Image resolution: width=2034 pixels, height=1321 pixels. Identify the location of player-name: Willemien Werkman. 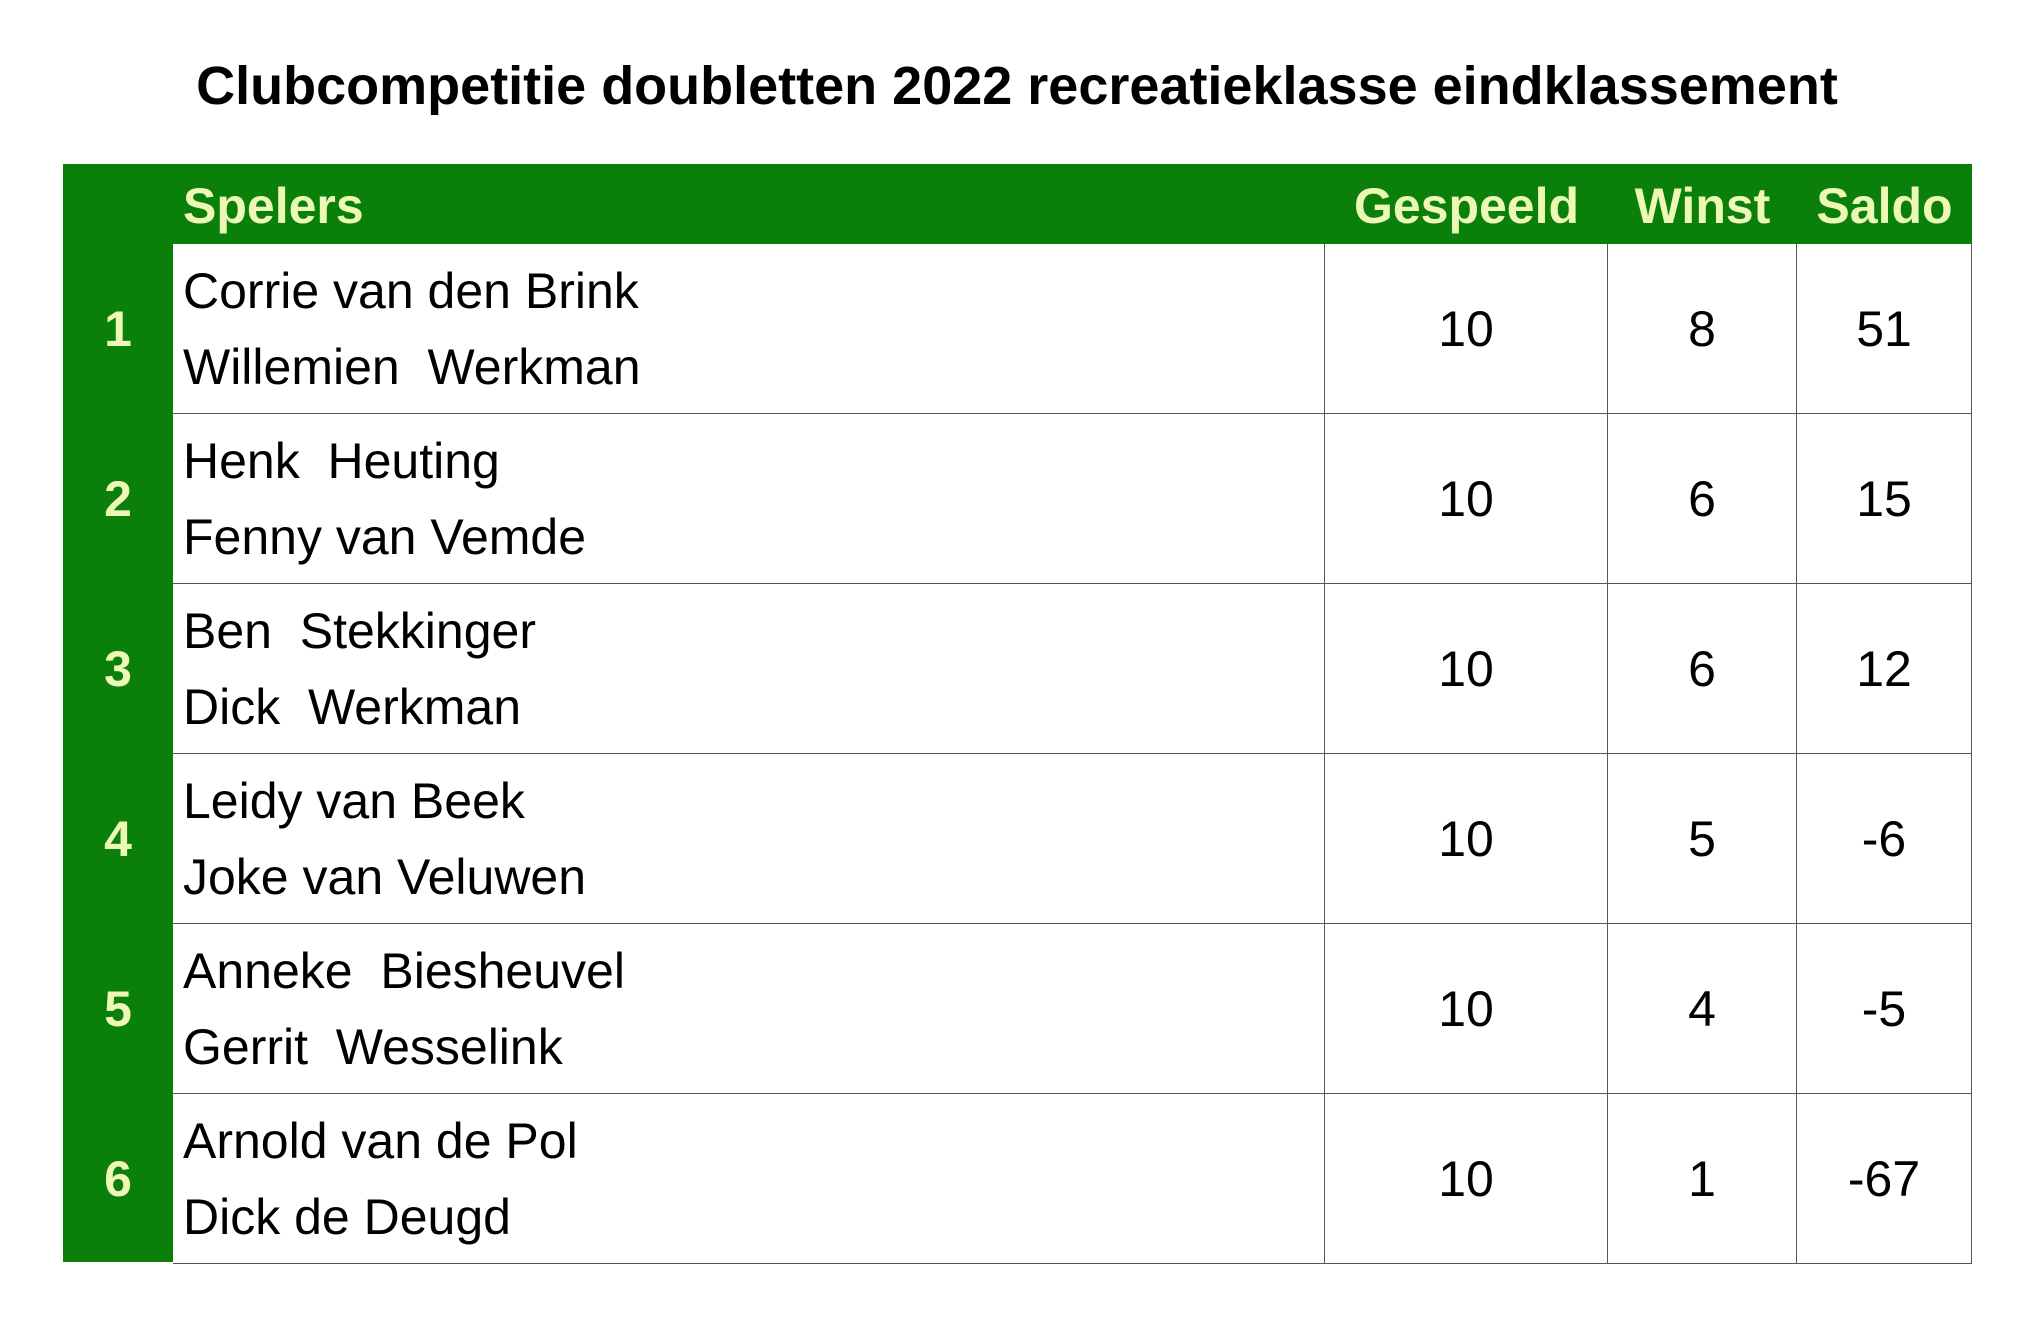
(412, 366).